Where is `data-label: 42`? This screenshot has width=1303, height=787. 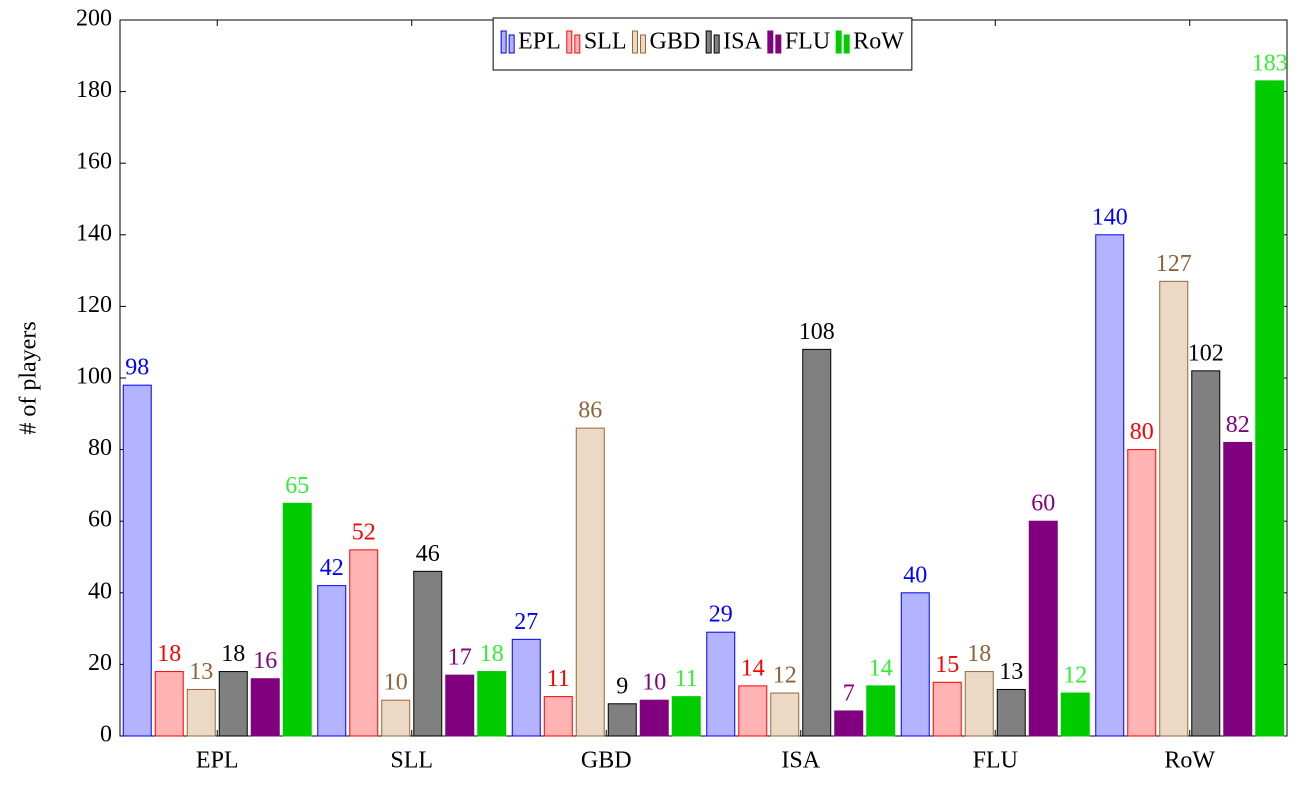 data-label: 42 is located at coordinates (332, 568).